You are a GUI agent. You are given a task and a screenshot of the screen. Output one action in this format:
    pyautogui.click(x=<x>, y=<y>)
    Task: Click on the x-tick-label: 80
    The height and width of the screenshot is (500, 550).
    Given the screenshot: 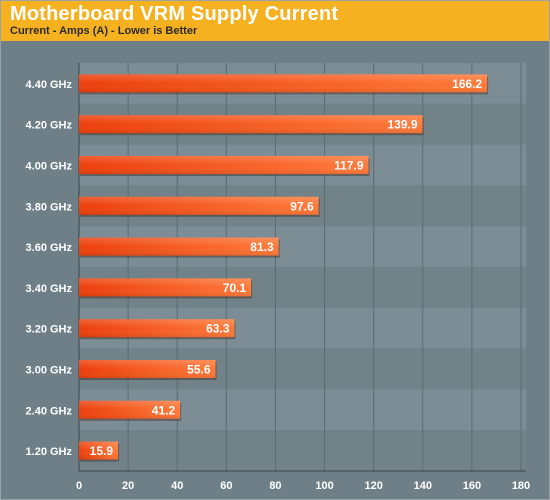 What is the action you would take?
    pyautogui.click(x=275, y=486)
    